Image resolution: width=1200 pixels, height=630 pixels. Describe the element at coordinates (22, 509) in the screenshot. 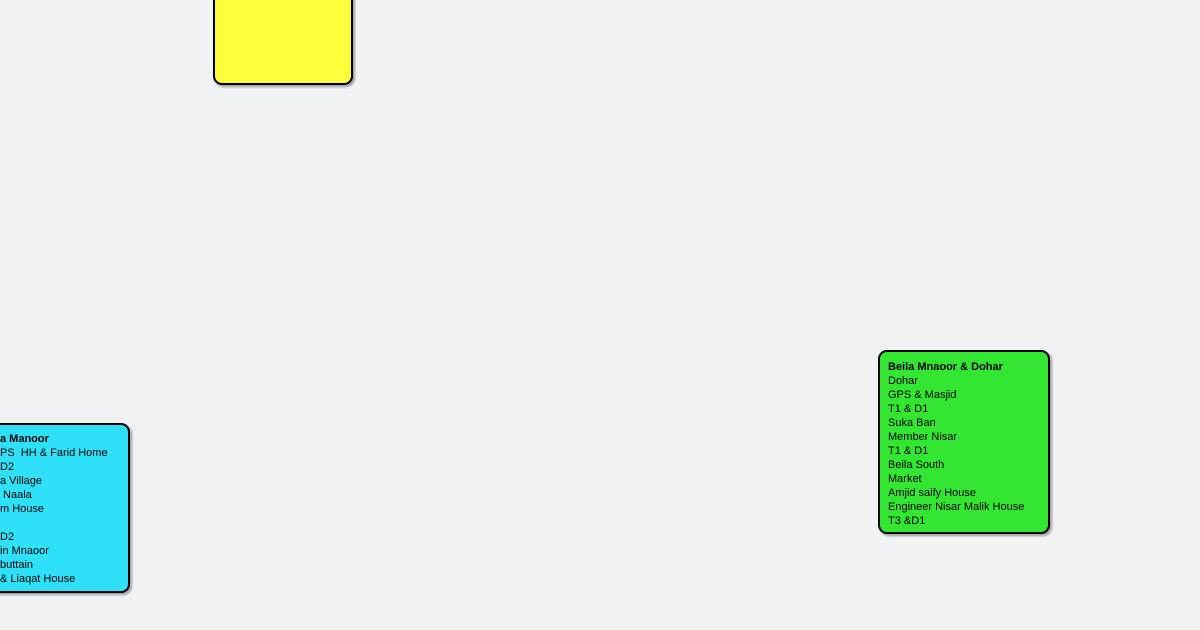

I see `node-text-line: m House` at that location.